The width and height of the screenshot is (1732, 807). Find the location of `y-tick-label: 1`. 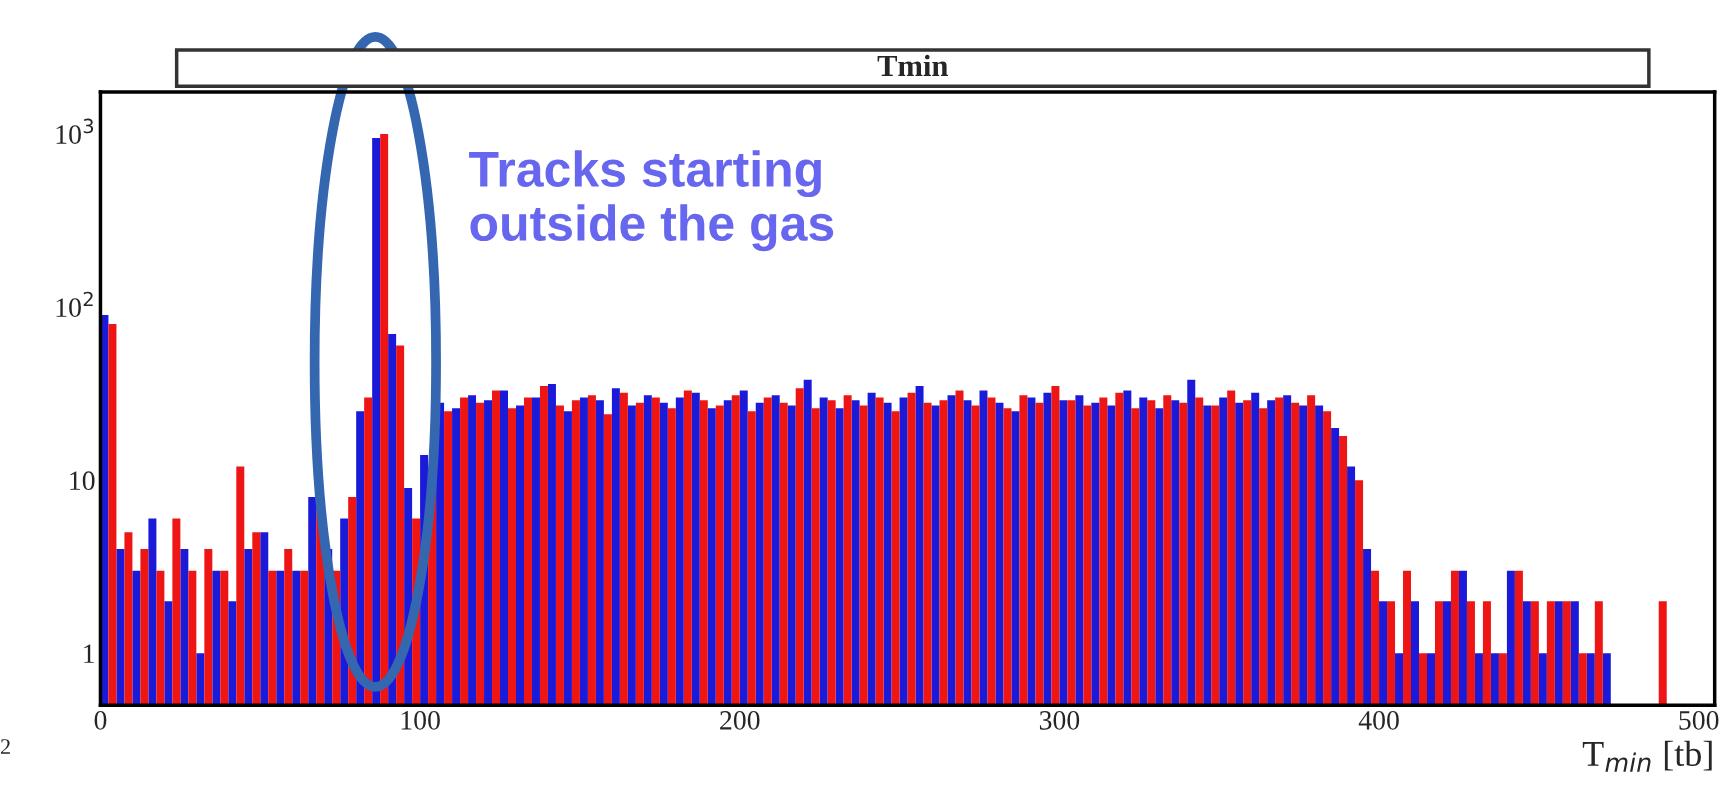

y-tick-label: 1 is located at coordinates (89, 653).